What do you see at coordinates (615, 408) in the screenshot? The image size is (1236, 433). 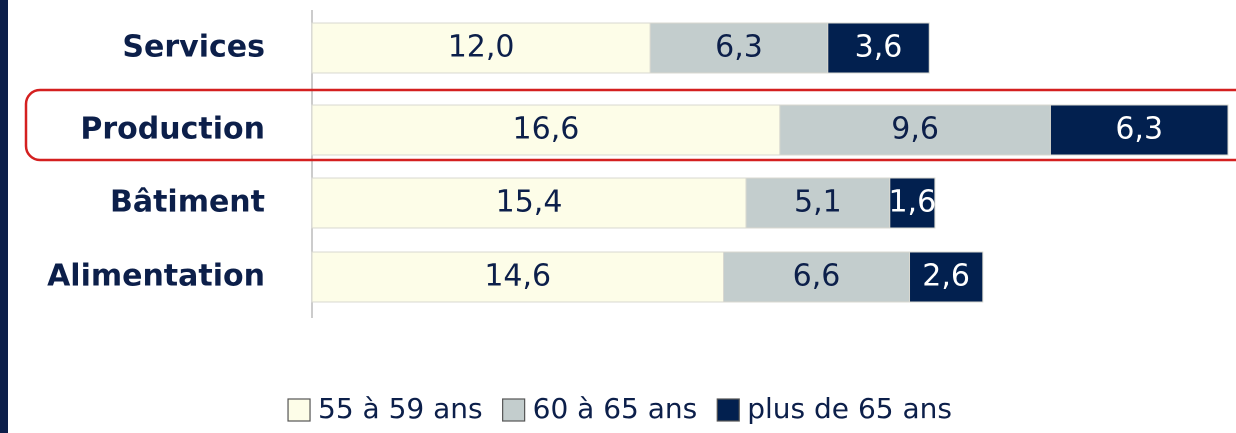 I see `legend-label: 60 à 65 ans` at bounding box center [615, 408].